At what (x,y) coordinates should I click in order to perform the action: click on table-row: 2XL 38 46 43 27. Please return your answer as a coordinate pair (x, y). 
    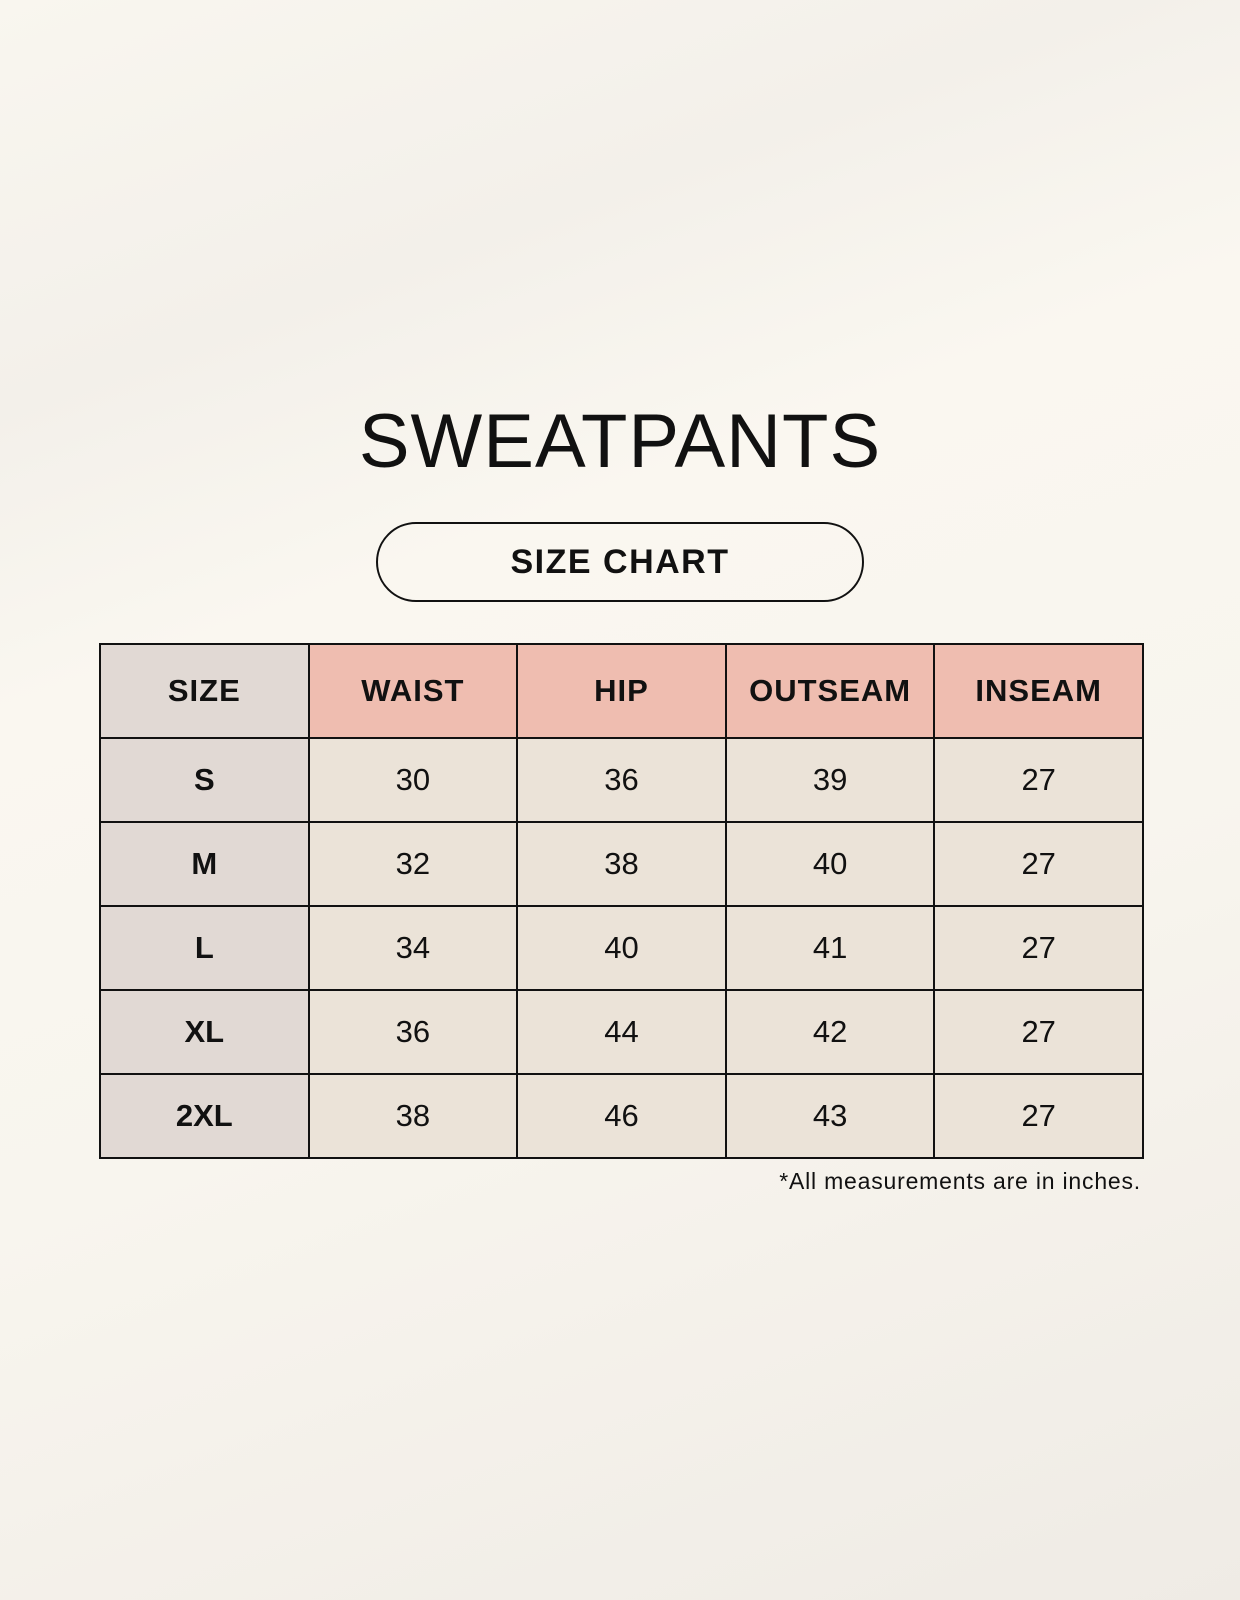
    Looking at the image, I should click on (621, 1116).